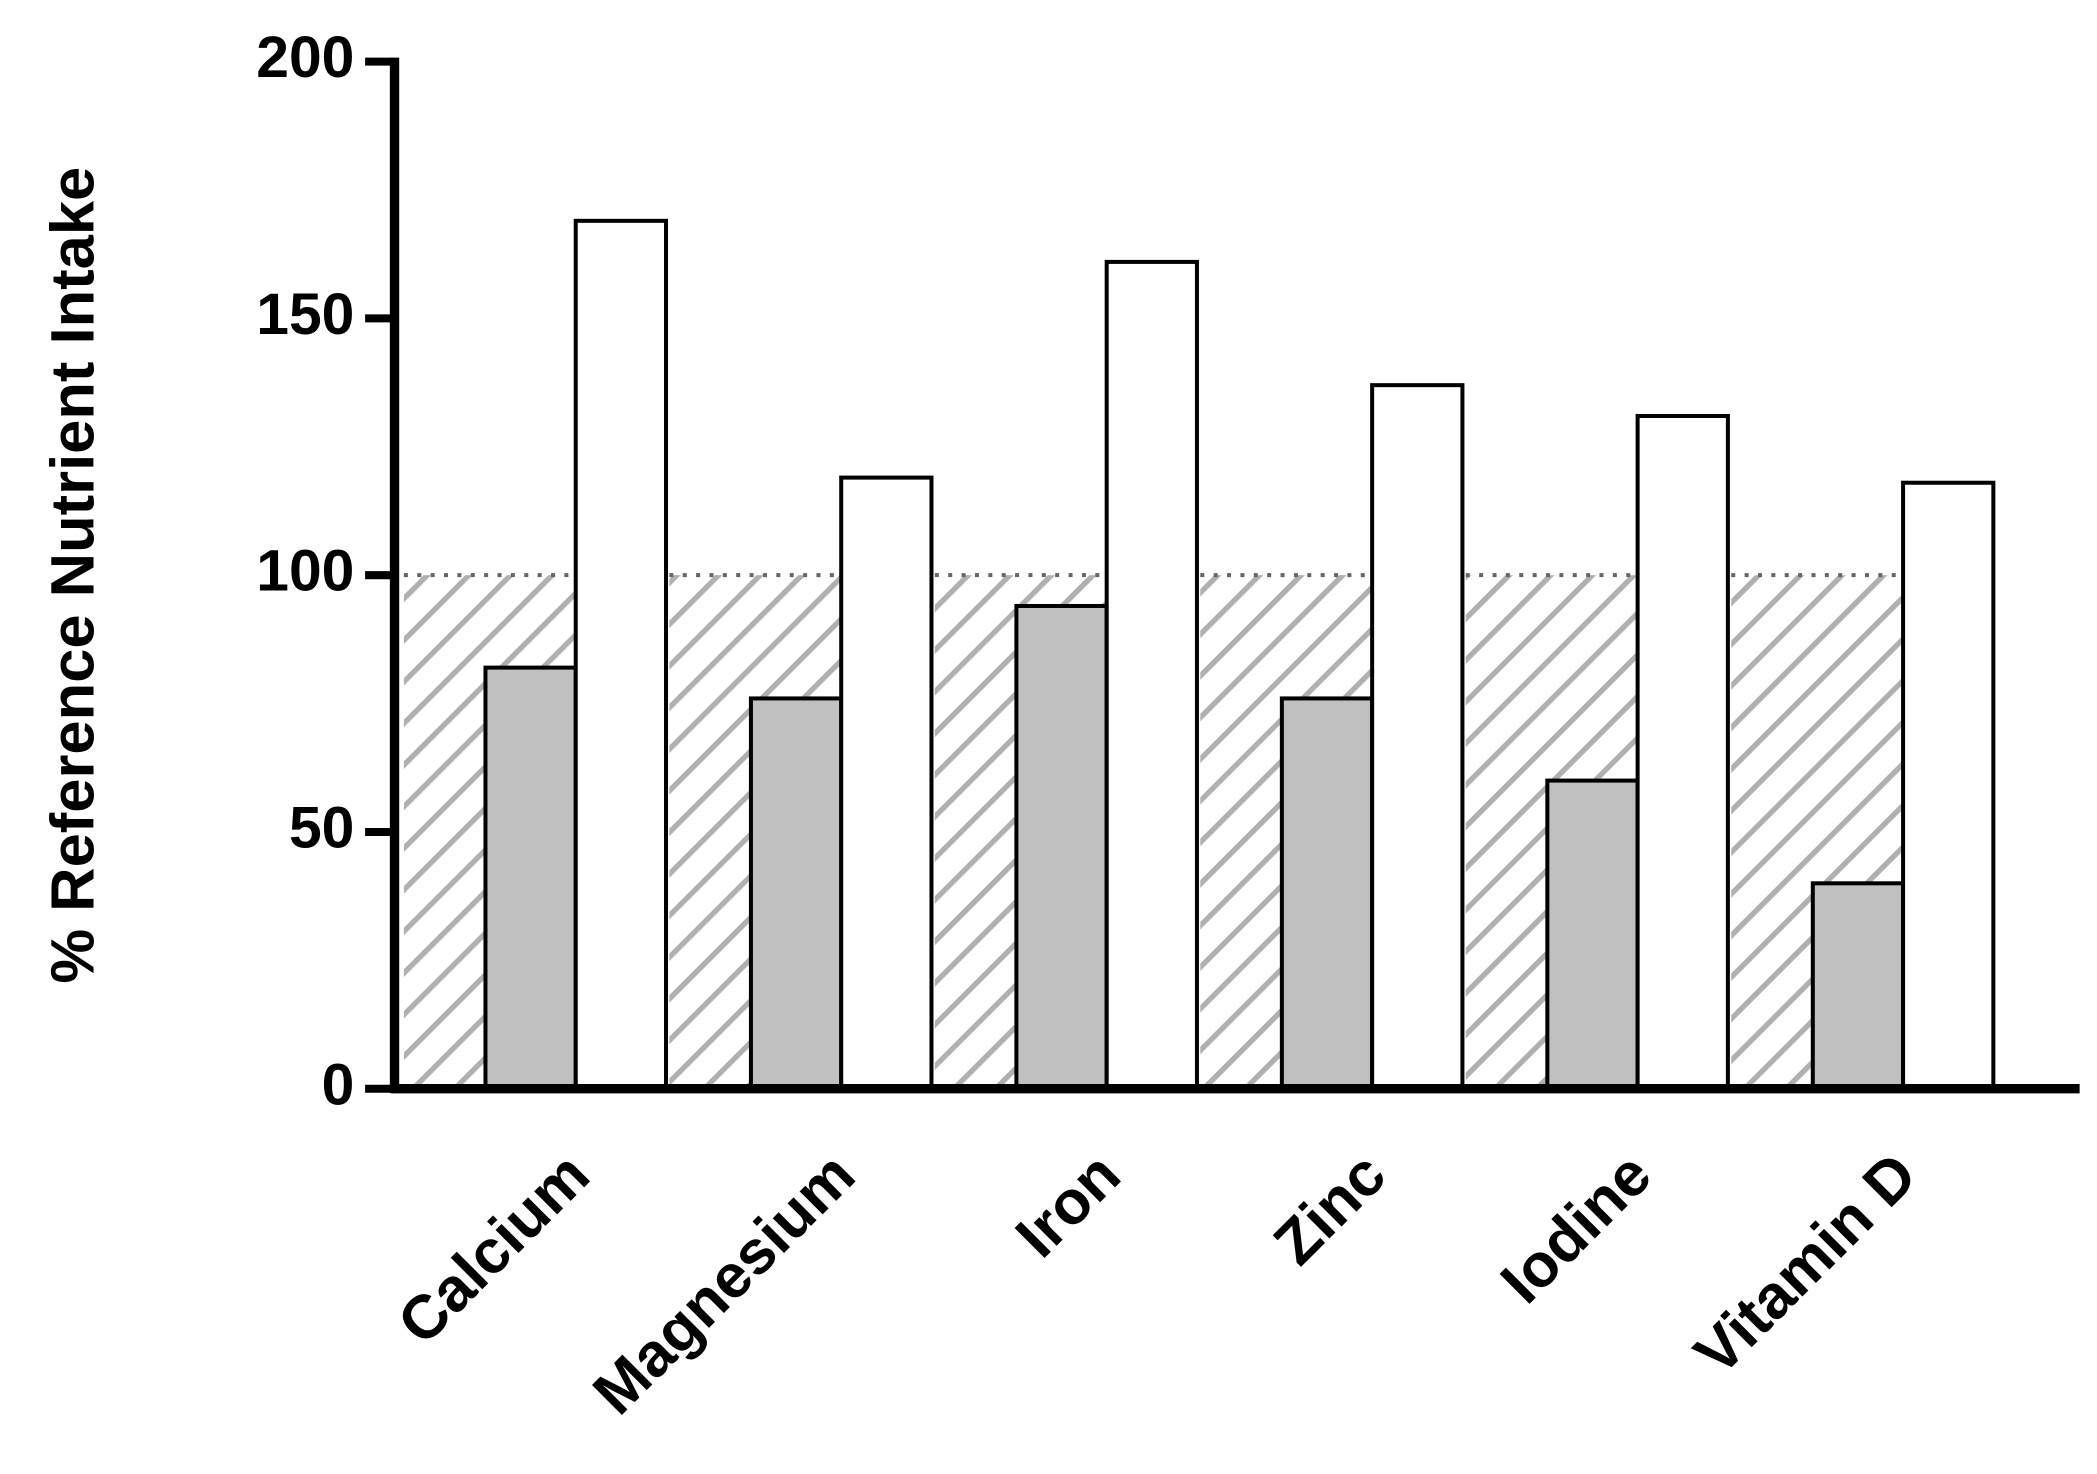 This screenshot has height=1474, width=2097. I want to click on x-tick-label: Calcium, so click(494, 1249).